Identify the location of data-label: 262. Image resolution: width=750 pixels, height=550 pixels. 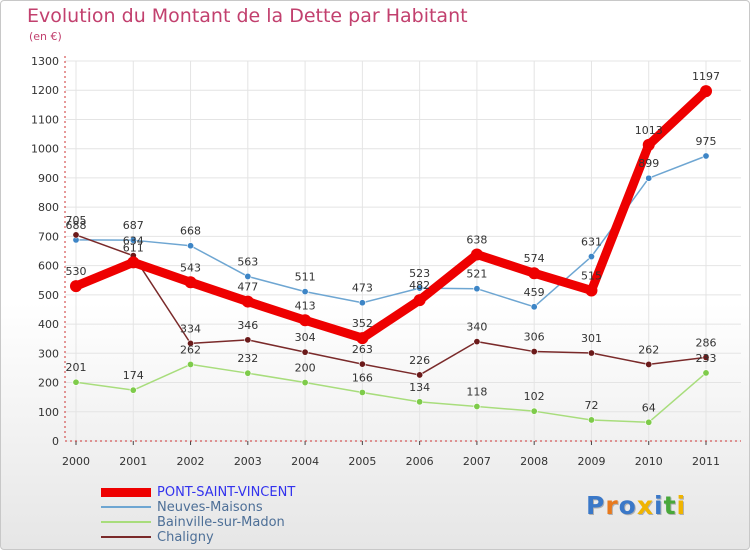
(190, 349).